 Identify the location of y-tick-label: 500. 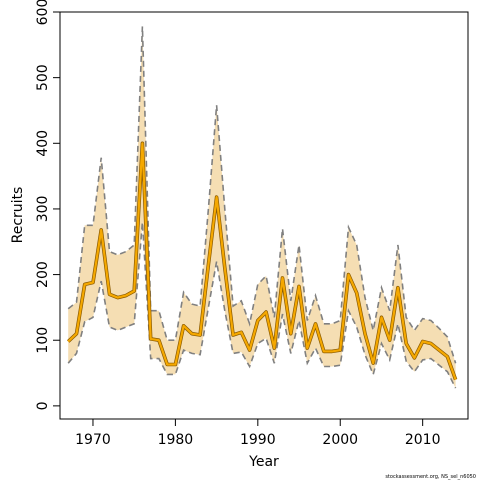
(43, 77).